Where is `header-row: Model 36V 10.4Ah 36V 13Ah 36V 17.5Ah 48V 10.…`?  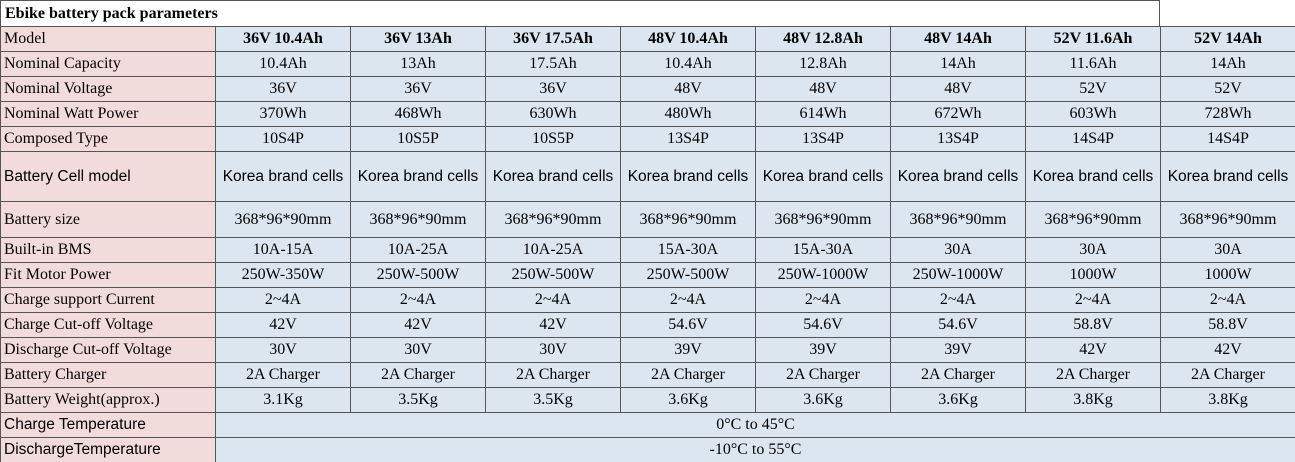 header-row: Model 36V 10.4Ah 36V 13Ah 36V 17.5Ah 48V 10.… is located at coordinates (647, 39).